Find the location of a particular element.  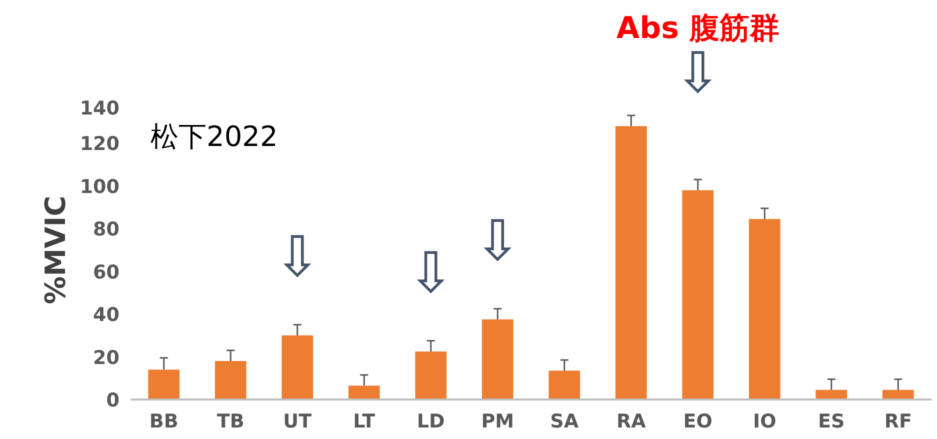

x-tick-label: RF is located at coordinates (898, 421).